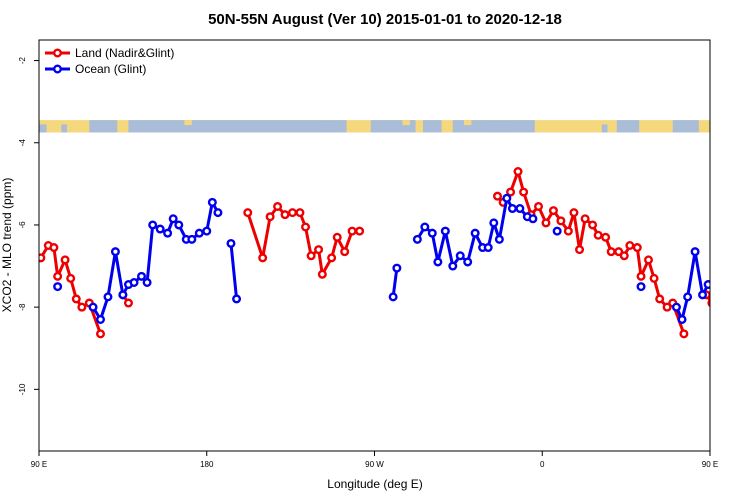 This screenshot has width=750, height=500. I want to click on y-tick-label: -6, so click(22, 225).